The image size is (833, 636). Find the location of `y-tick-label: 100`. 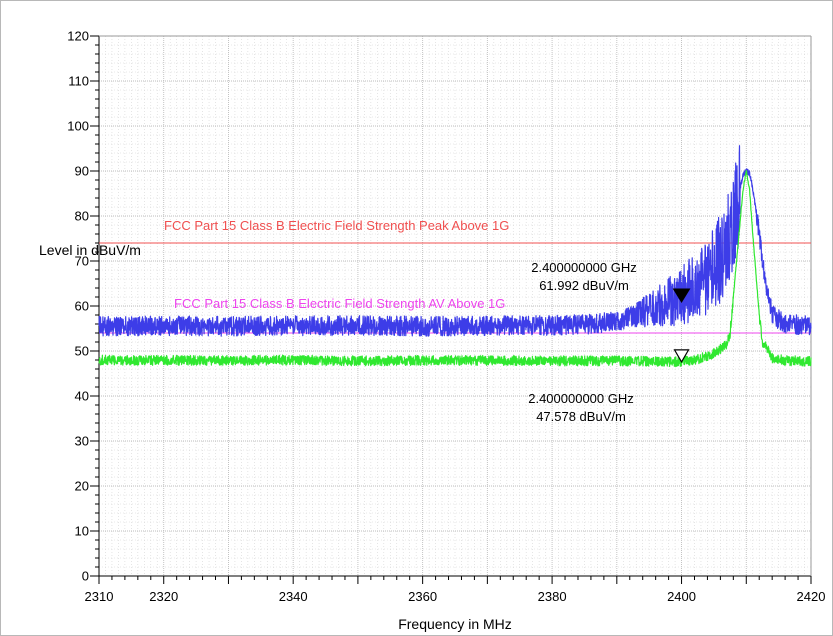

y-tick-label: 100 is located at coordinates (78, 126).